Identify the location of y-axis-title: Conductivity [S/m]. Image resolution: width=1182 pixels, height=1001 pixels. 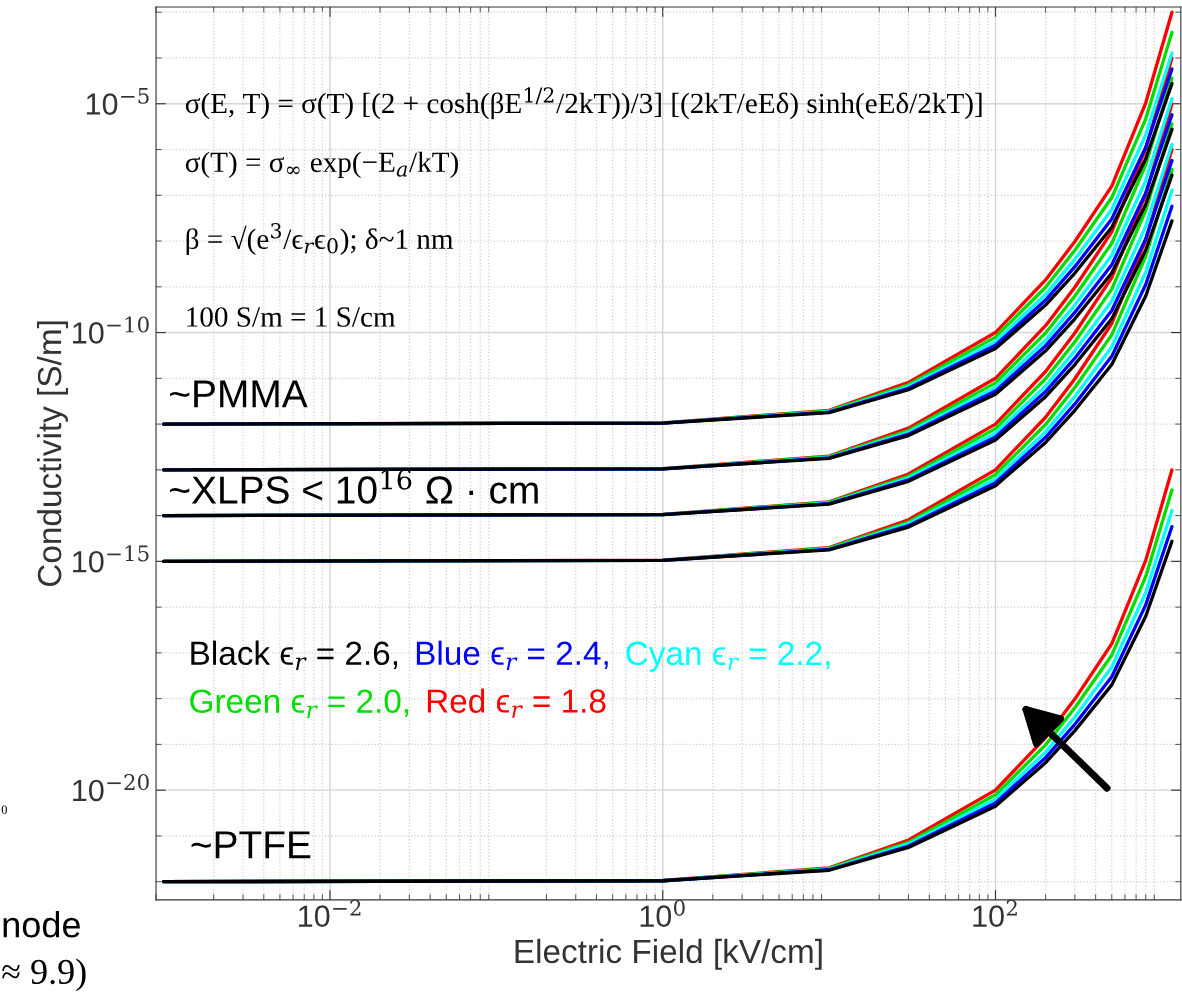
(52, 454).